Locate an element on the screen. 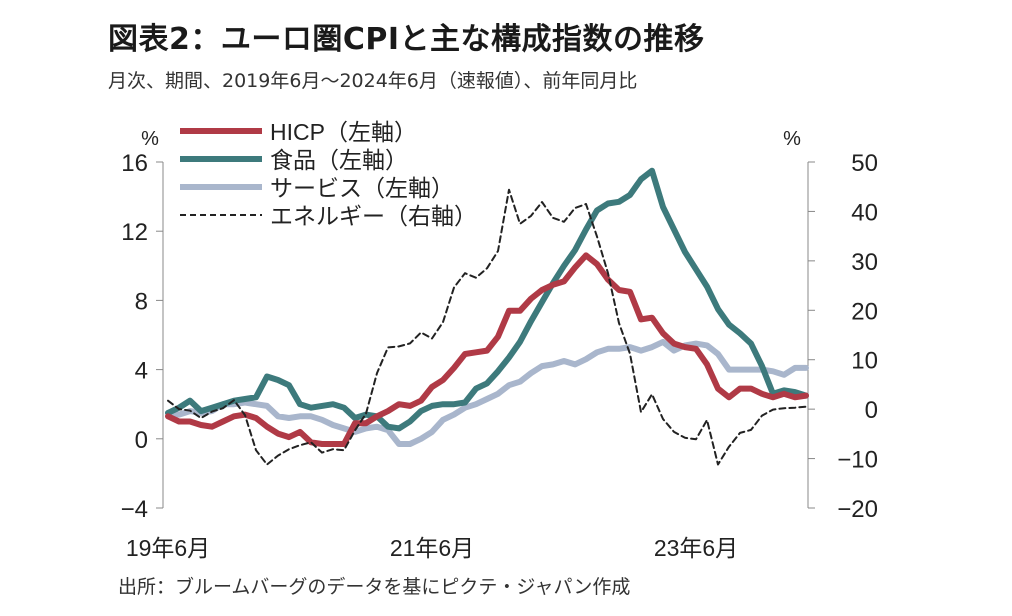 The height and width of the screenshot is (616, 1012). legend-label-energy: エネルギー（右軸） is located at coordinates (373, 216).